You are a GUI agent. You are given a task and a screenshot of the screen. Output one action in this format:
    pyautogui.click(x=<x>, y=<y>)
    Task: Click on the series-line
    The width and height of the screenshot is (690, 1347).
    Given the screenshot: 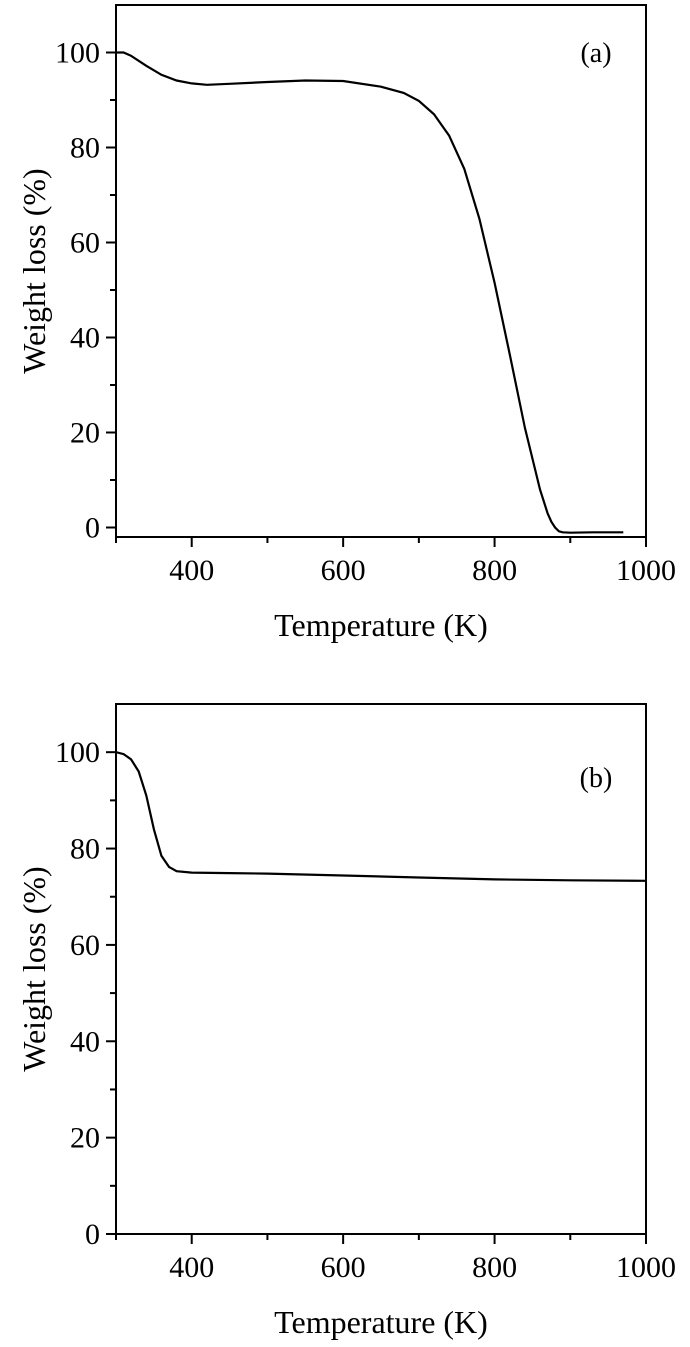 What is the action you would take?
    pyautogui.click(x=381, y=816)
    